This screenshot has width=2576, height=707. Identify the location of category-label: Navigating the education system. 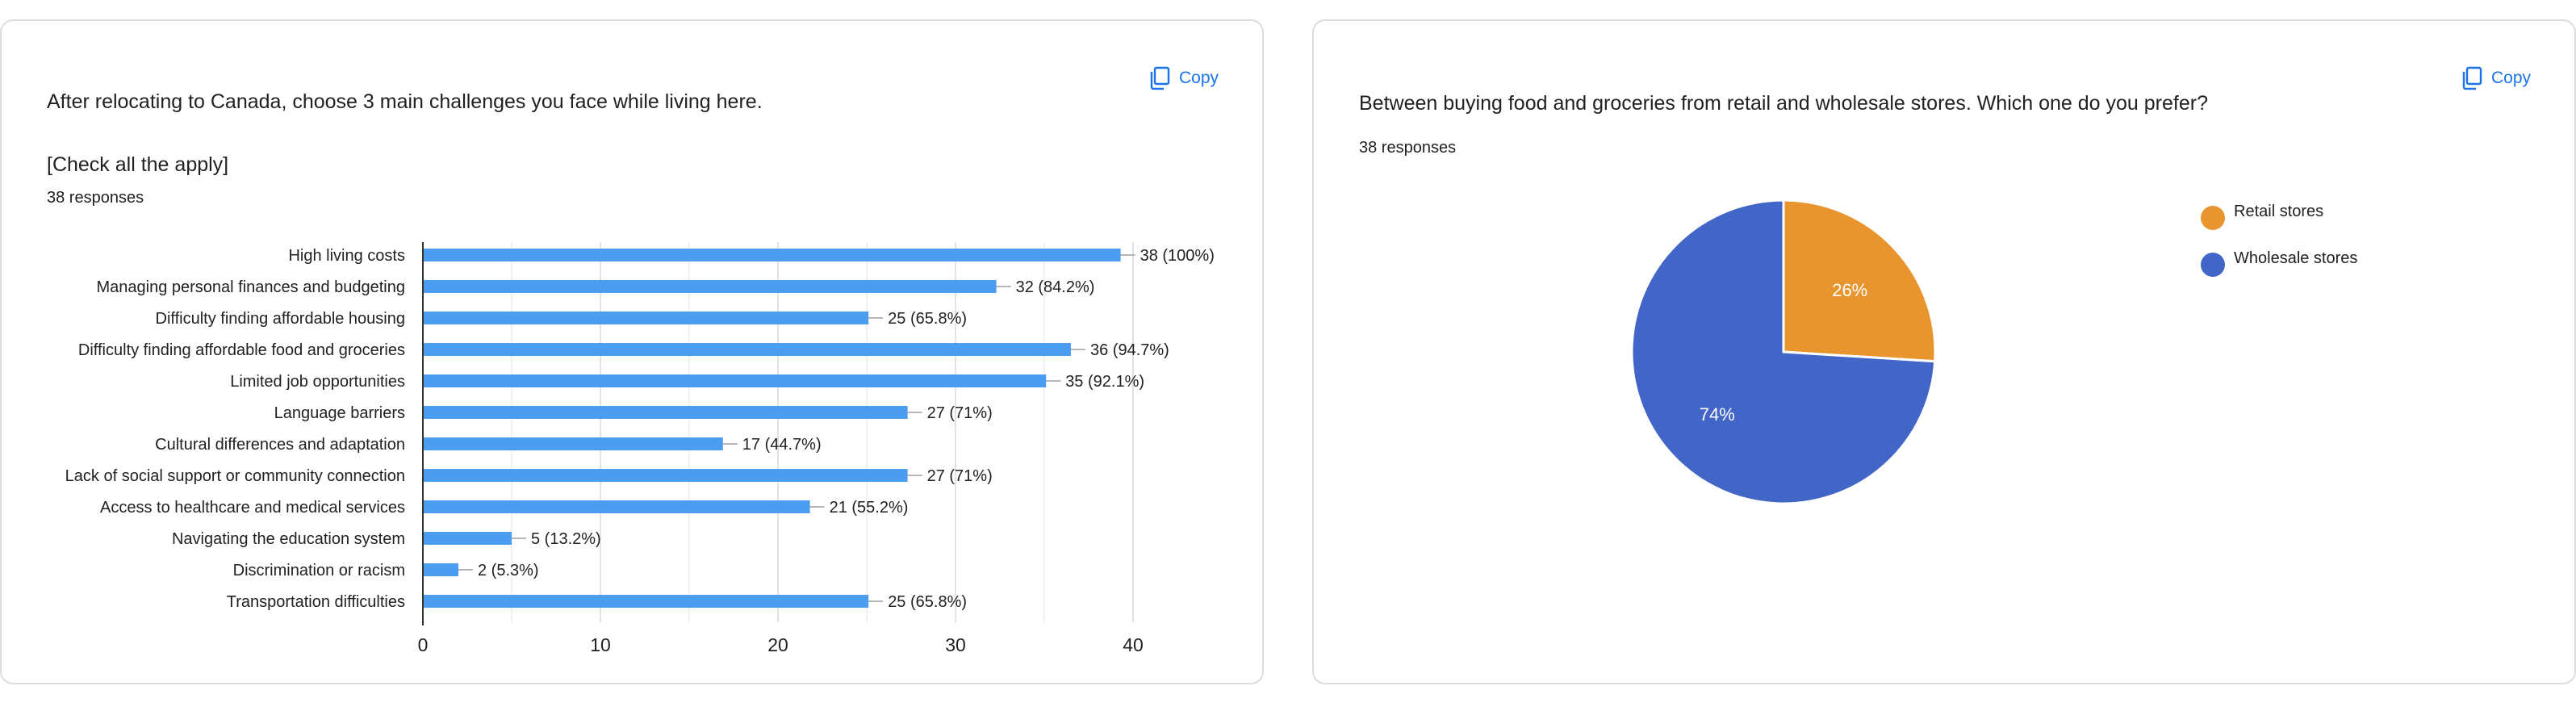
(288, 539).